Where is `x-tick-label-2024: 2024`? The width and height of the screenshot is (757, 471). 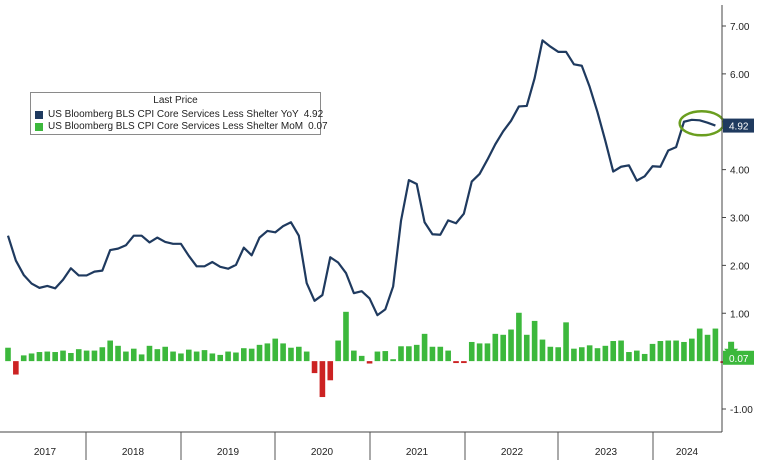 x-tick-label-2024: 2024 is located at coordinates (687, 452).